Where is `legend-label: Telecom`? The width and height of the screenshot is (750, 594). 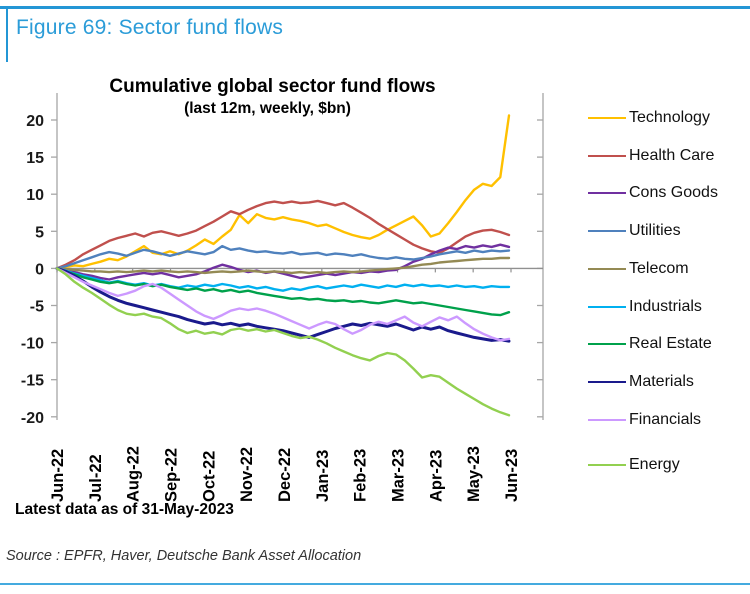
legend-label: Telecom is located at coordinates (659, 268).